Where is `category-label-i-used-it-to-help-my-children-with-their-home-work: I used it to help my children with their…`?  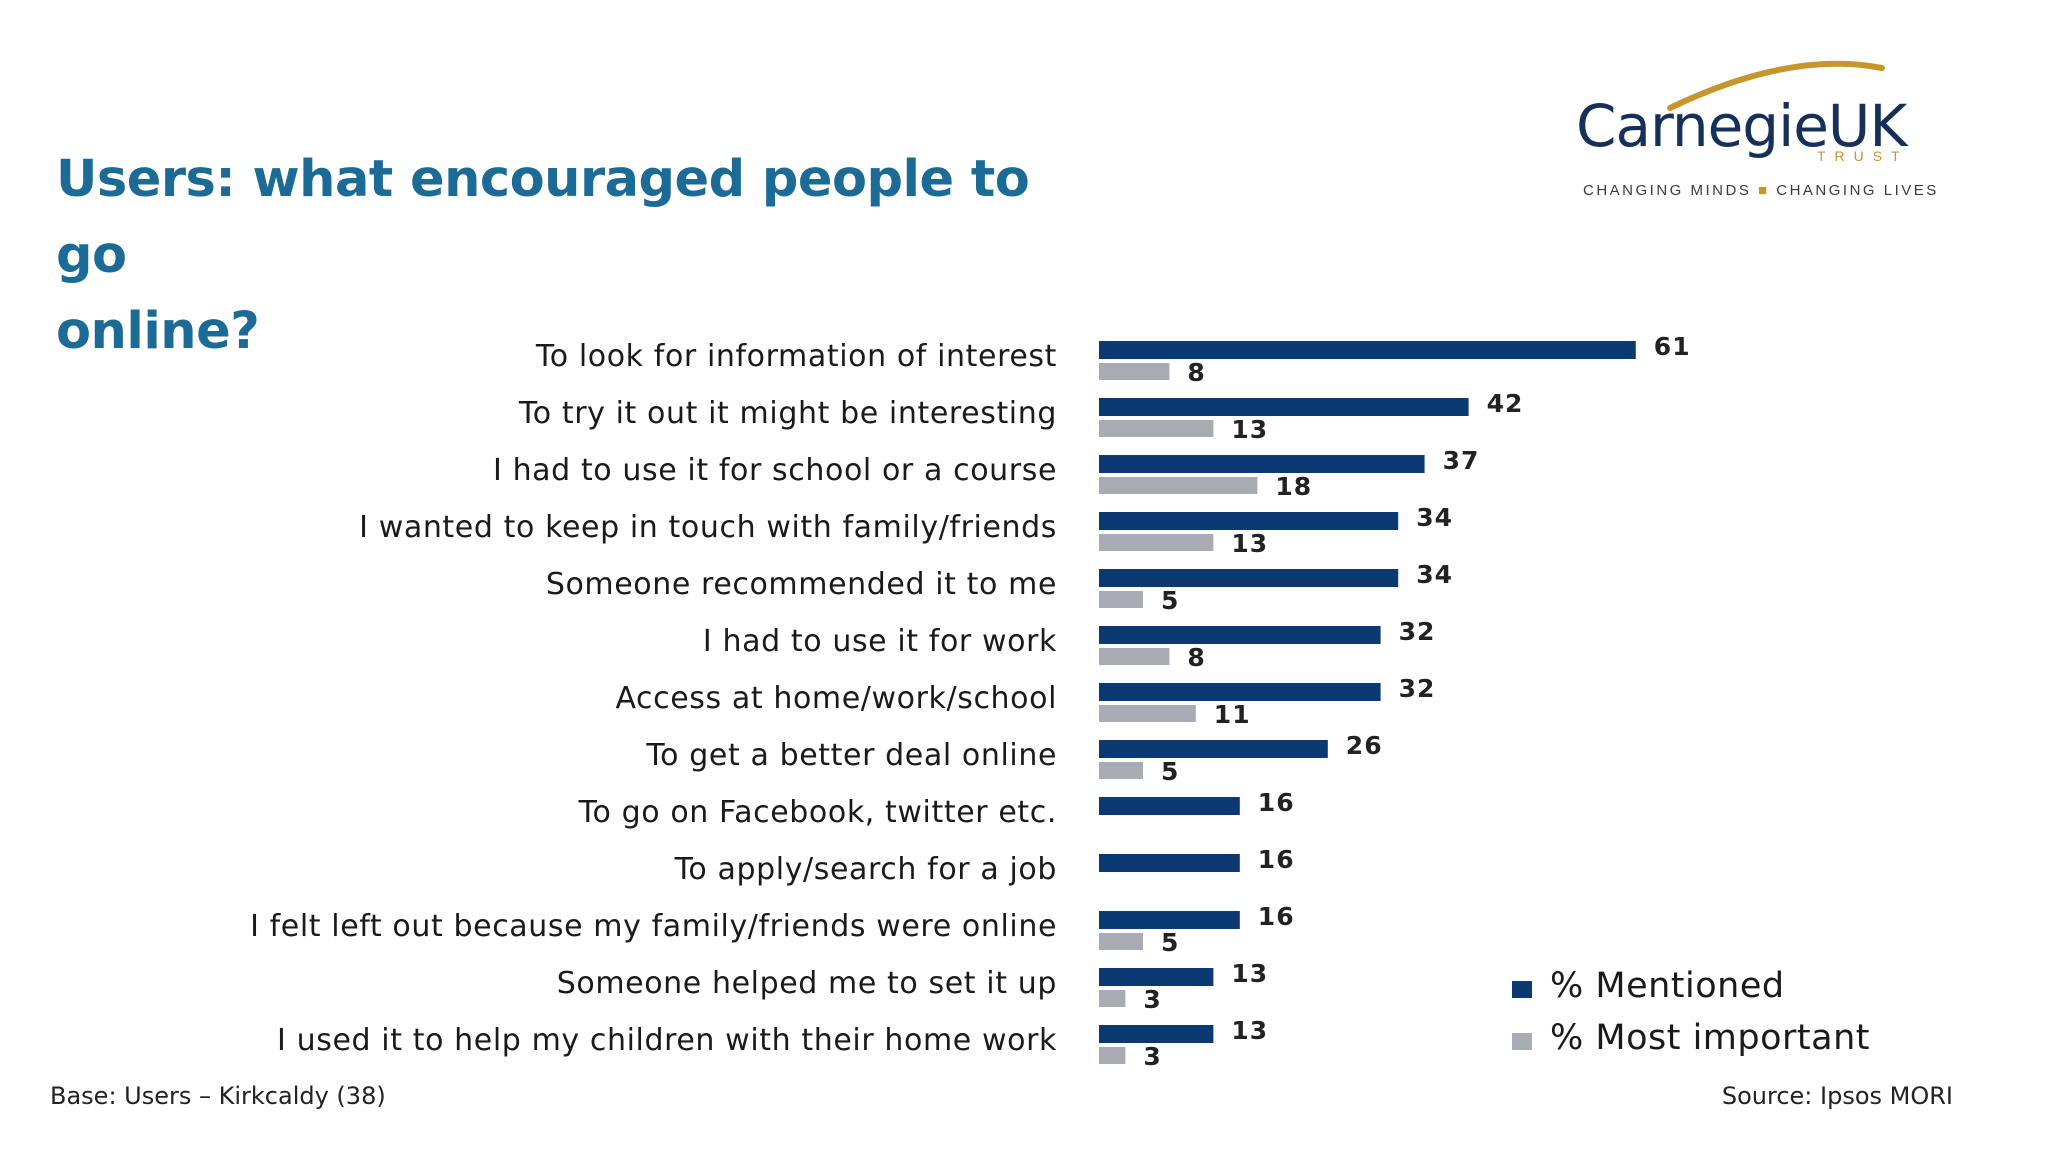
category-label-i-used-it-to-help-my-children-with-their-home-work: I used it to help my children with their… is located at coordinates (667, 1040).